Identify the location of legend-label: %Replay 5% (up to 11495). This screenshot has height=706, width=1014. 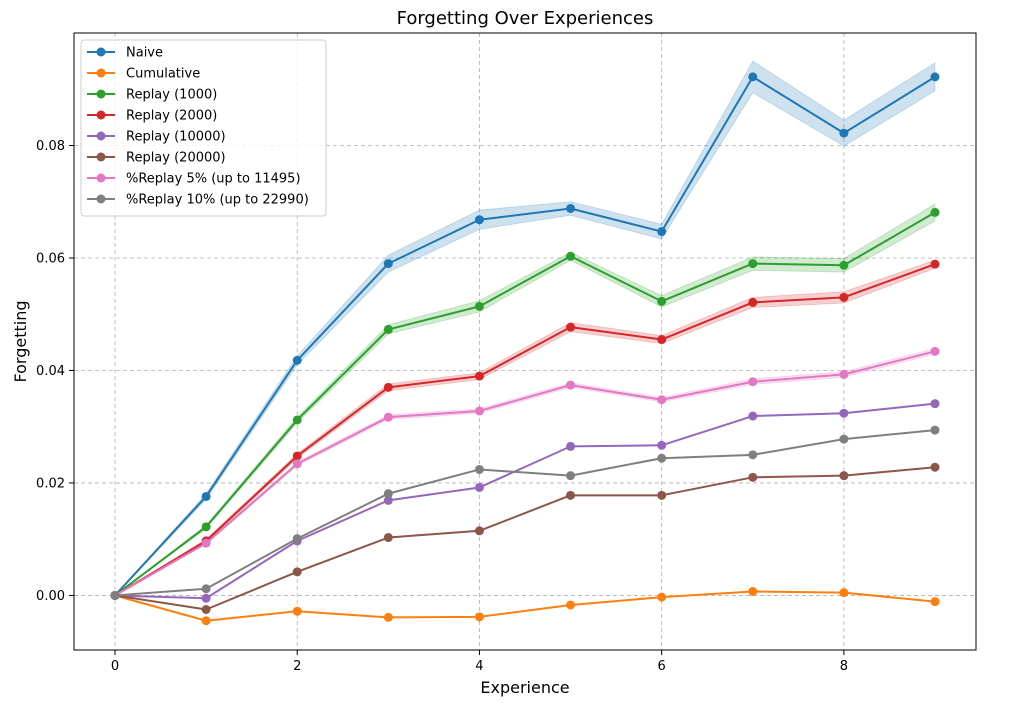
(213, 179).